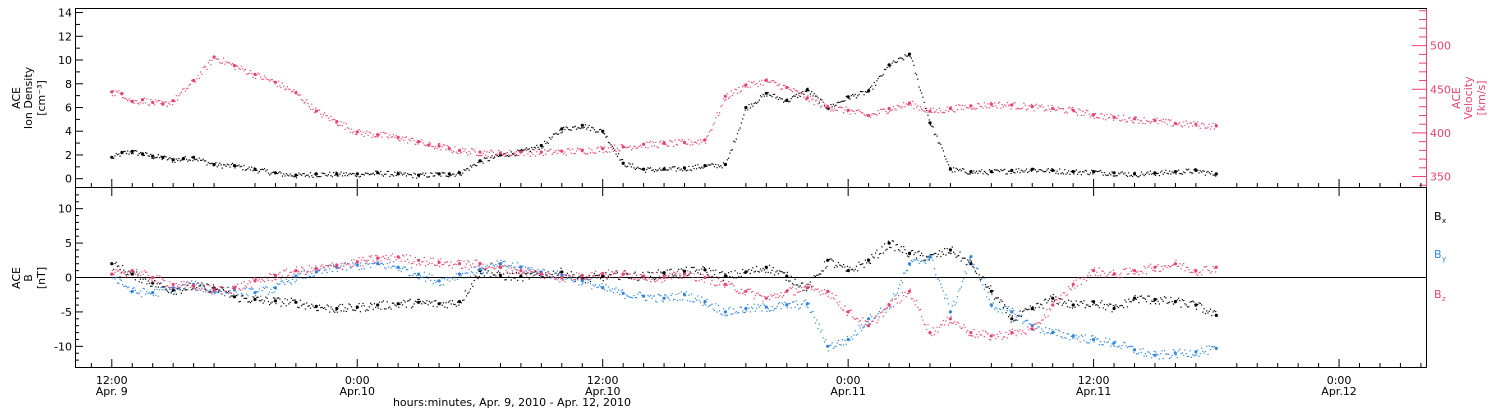 This screenshot has width=1500, height=410. Describe the element at coordinates (66, 312) in the screenshot. I see `bottom-tick-label: -5` at that location.